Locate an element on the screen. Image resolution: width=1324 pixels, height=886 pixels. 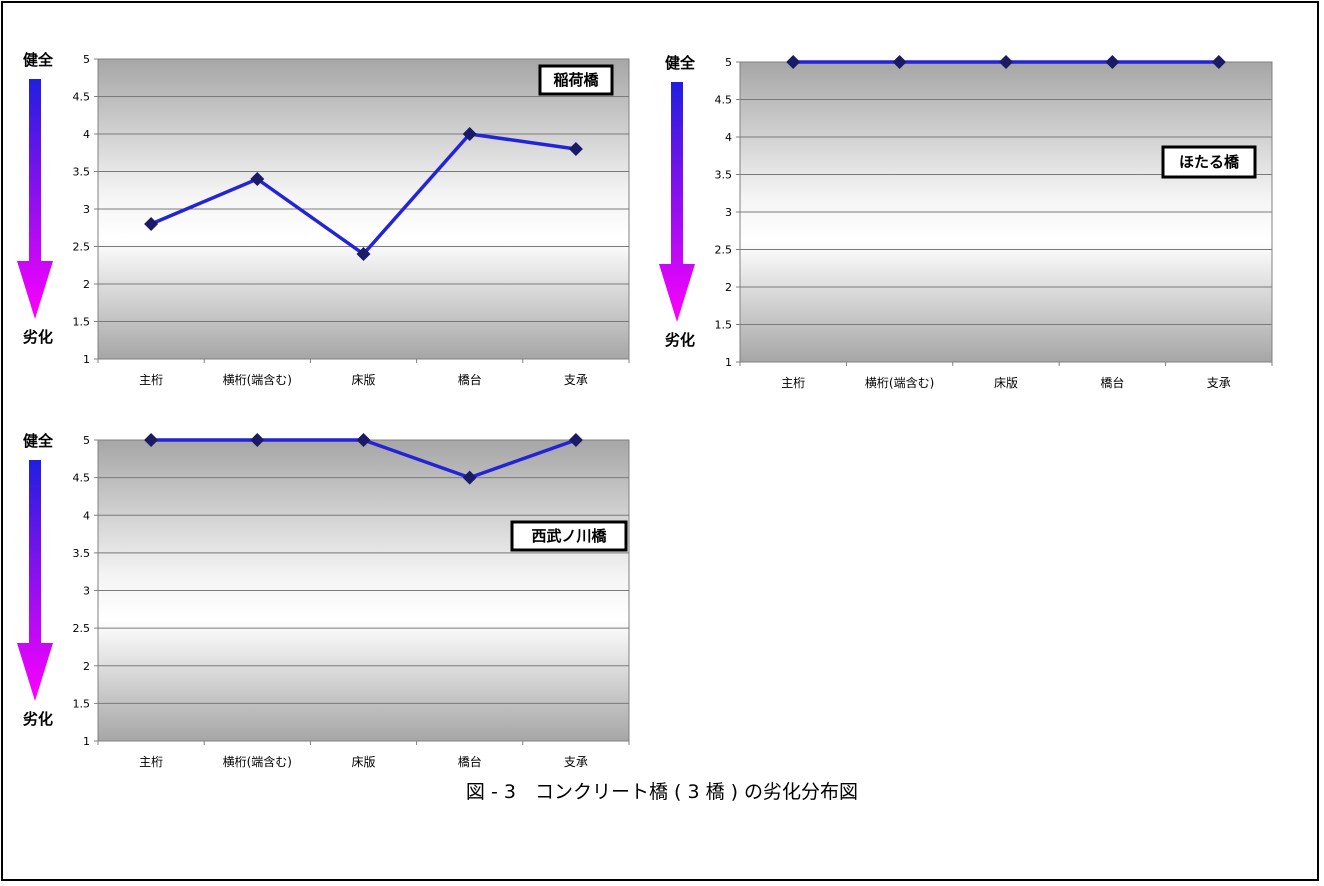
chart-title: 稲荷橋 is located at coordinates (576, 80).